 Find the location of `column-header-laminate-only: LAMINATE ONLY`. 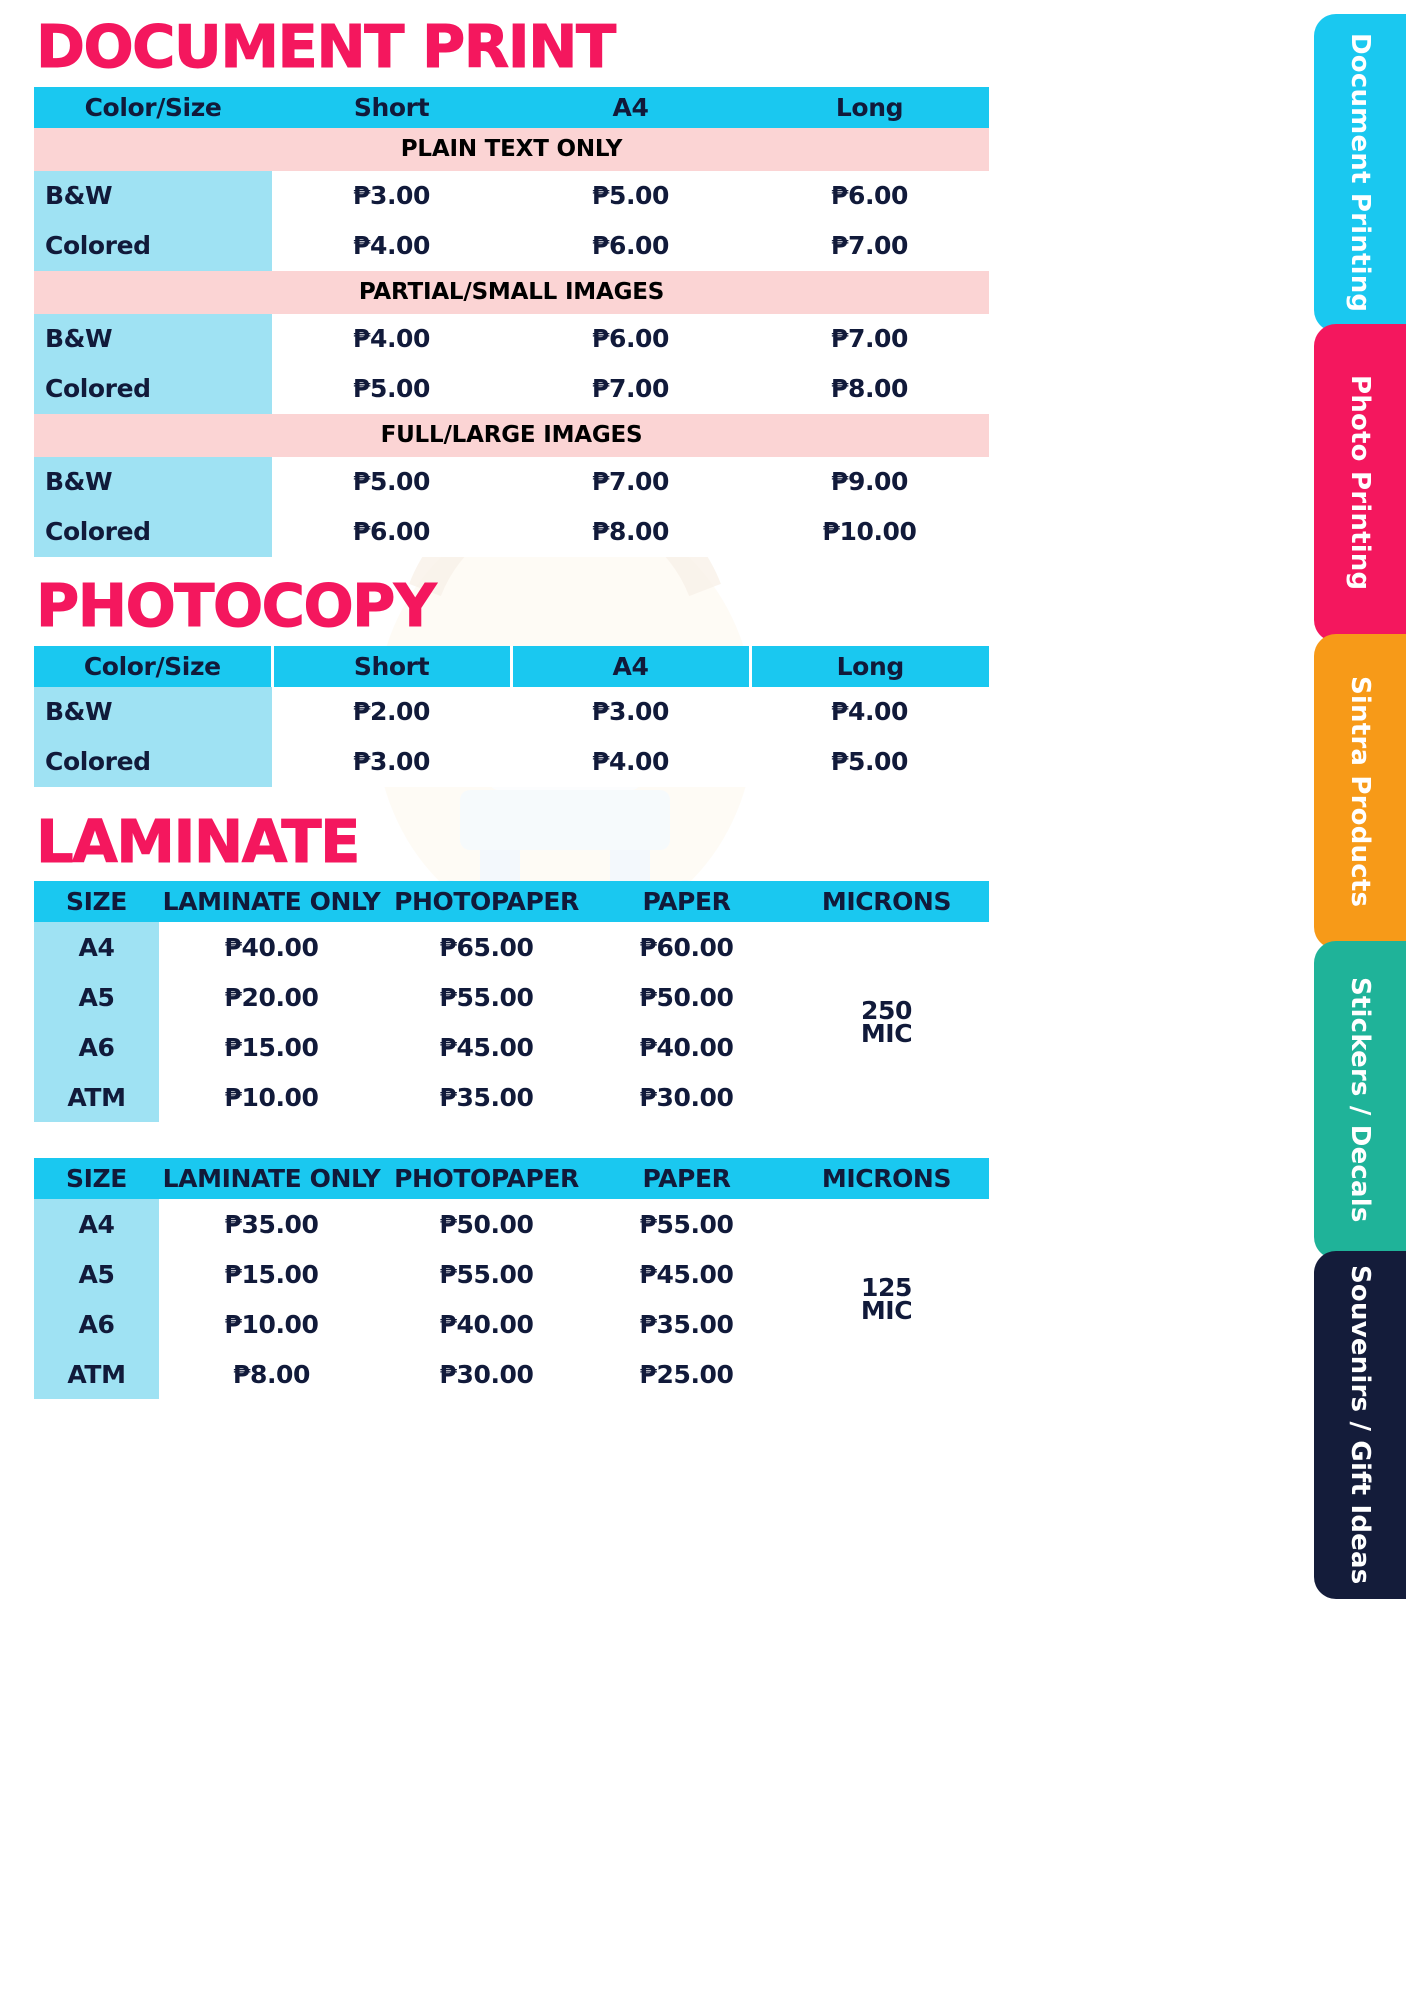

column-header-laminate-only: LAMINATE ONLY is located at coordinates (271, 902).